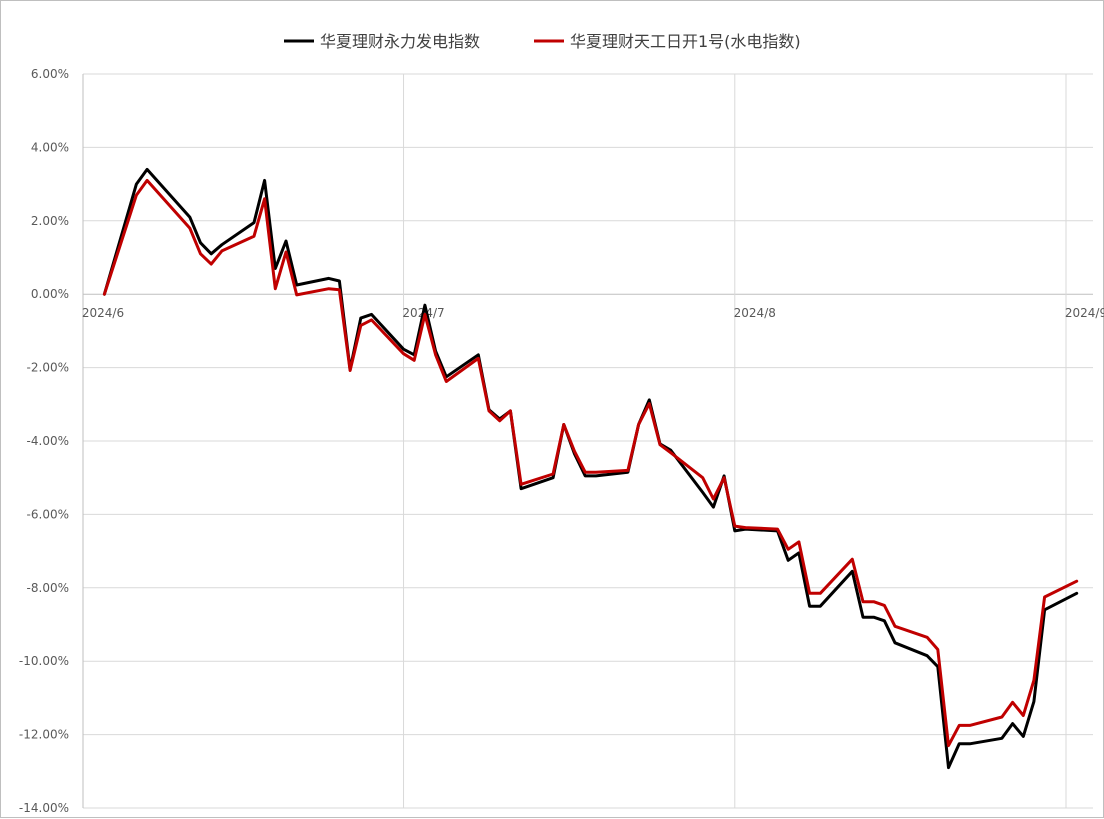  What do you see at coordinates (44, 661) in the screenshot?
I see `y-tick-label: -10.00%` at bounding box center [44, 661].